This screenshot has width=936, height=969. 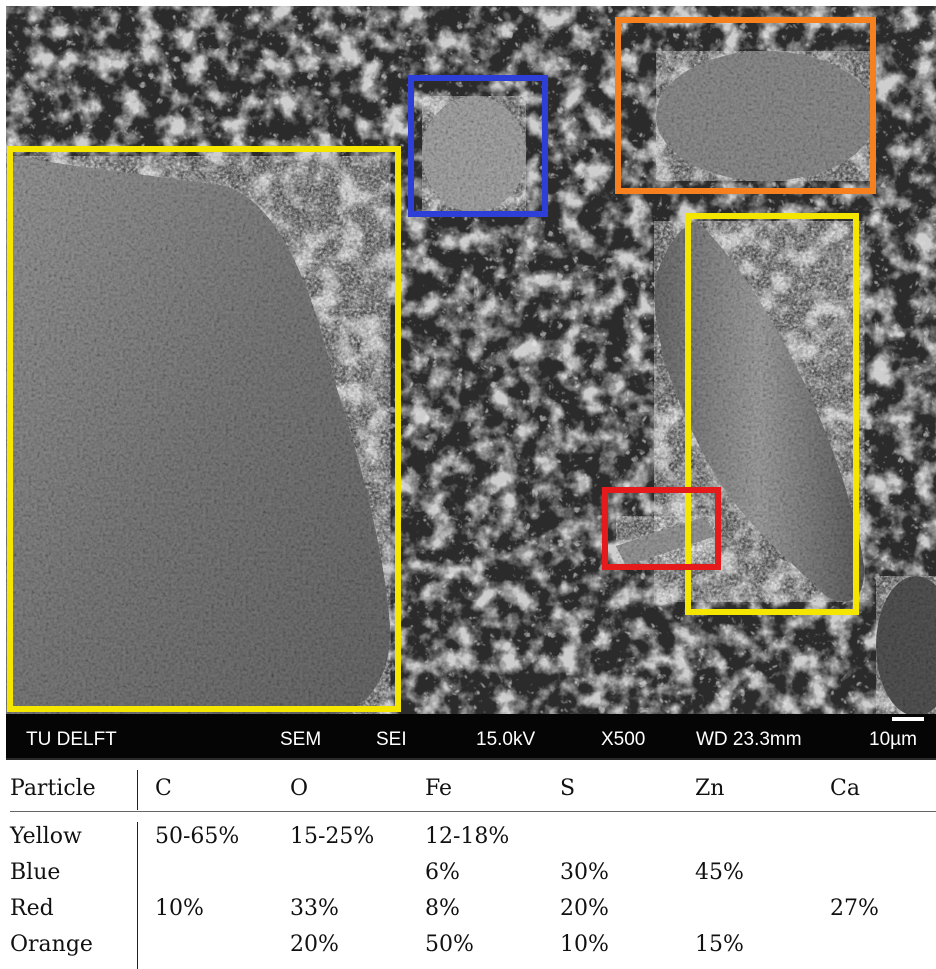 What do you see at coordinates (391, 739) in the screenshot?
I see `detector-label: SEI` at bounding box center [391, 739].